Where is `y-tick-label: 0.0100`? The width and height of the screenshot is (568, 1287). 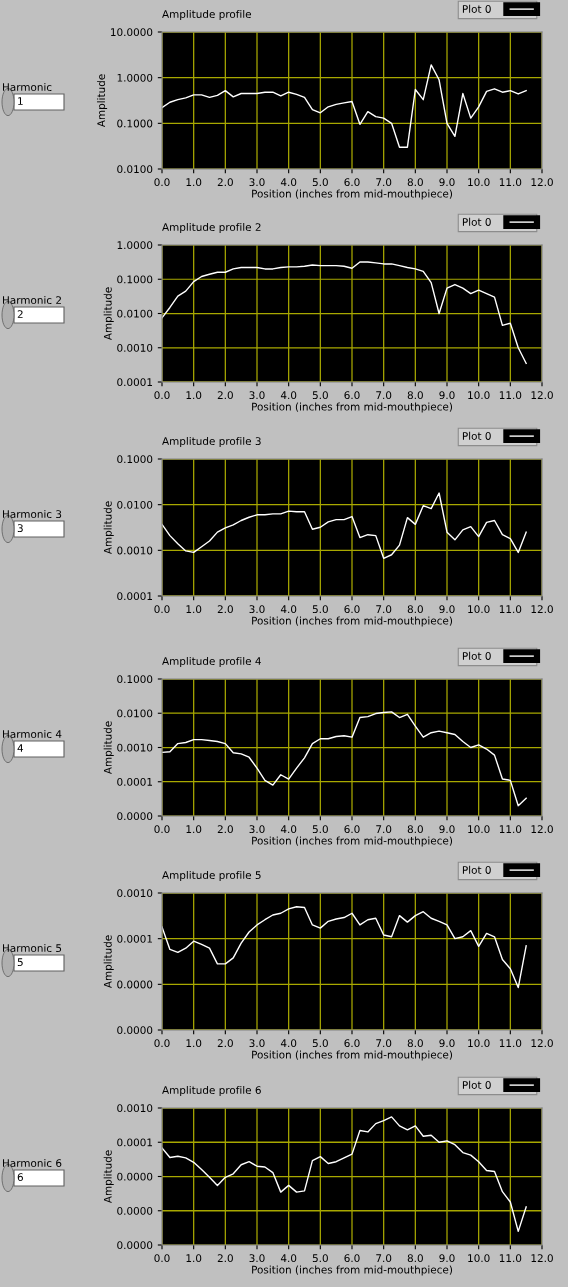 y-tick-label: 0.0100 is located at coordinates (135, 169).